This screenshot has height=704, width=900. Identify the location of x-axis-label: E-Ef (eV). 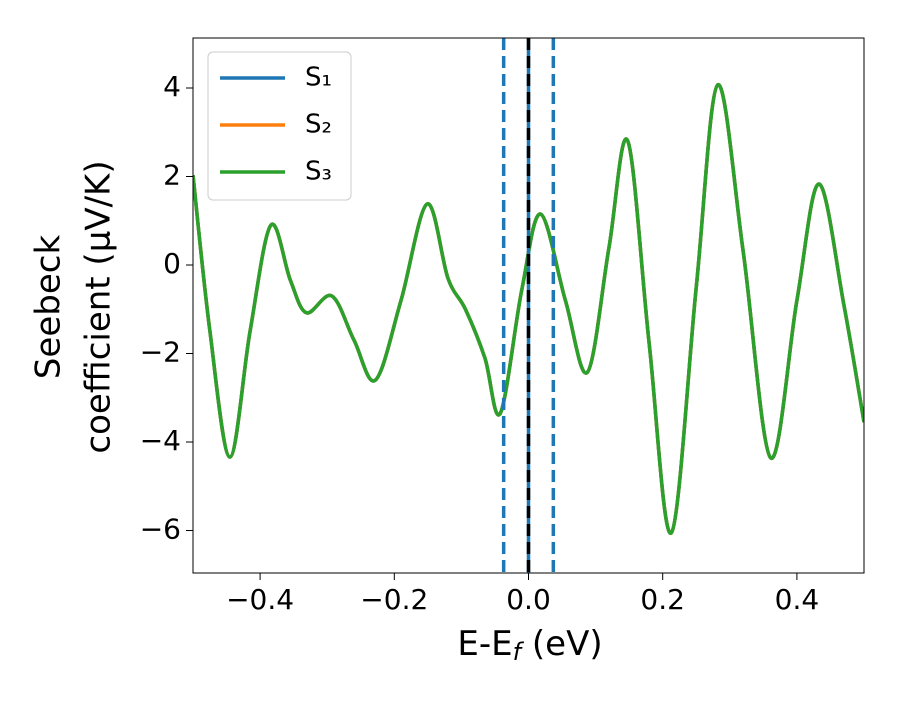
(529, 645).